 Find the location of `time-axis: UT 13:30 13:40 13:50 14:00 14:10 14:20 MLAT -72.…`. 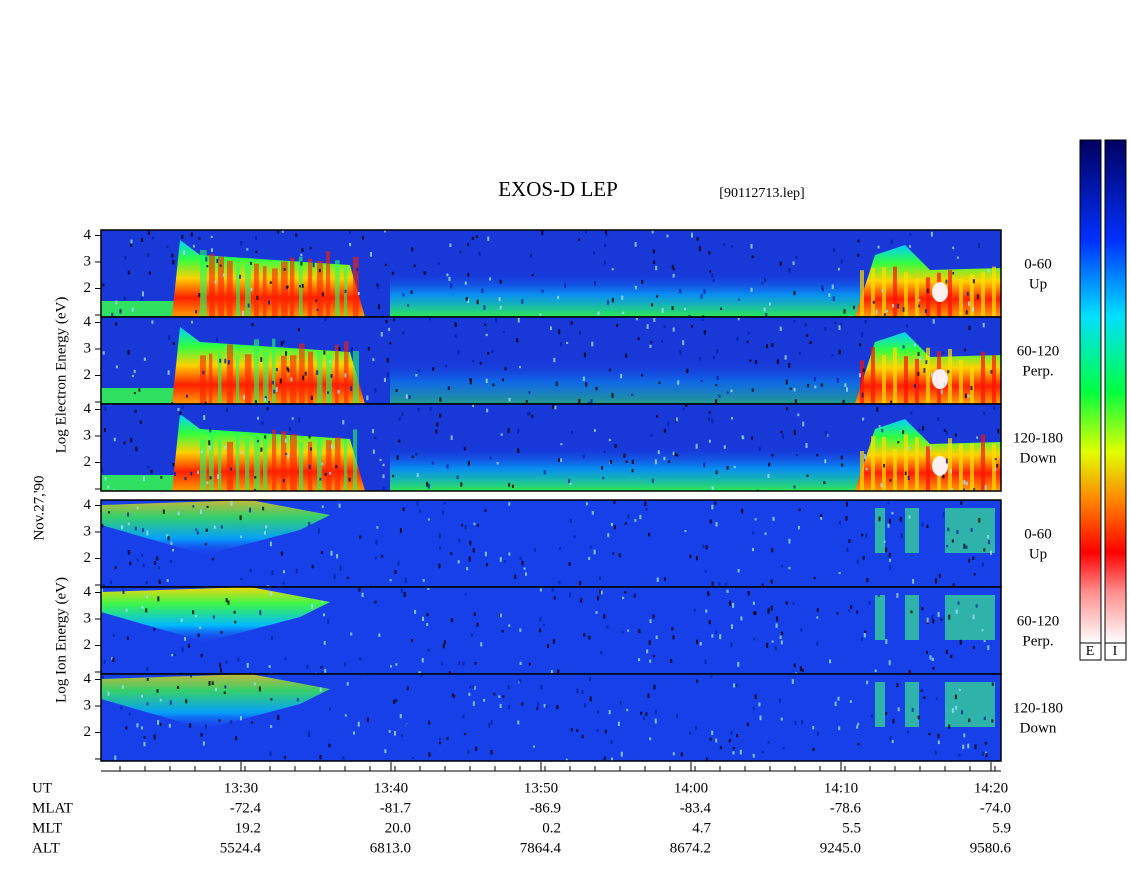

time-axis: UT 13:30 13:40 13:50 14:00 14:10 14:20 MLAT -72.… is located at coordinates (522, 809).